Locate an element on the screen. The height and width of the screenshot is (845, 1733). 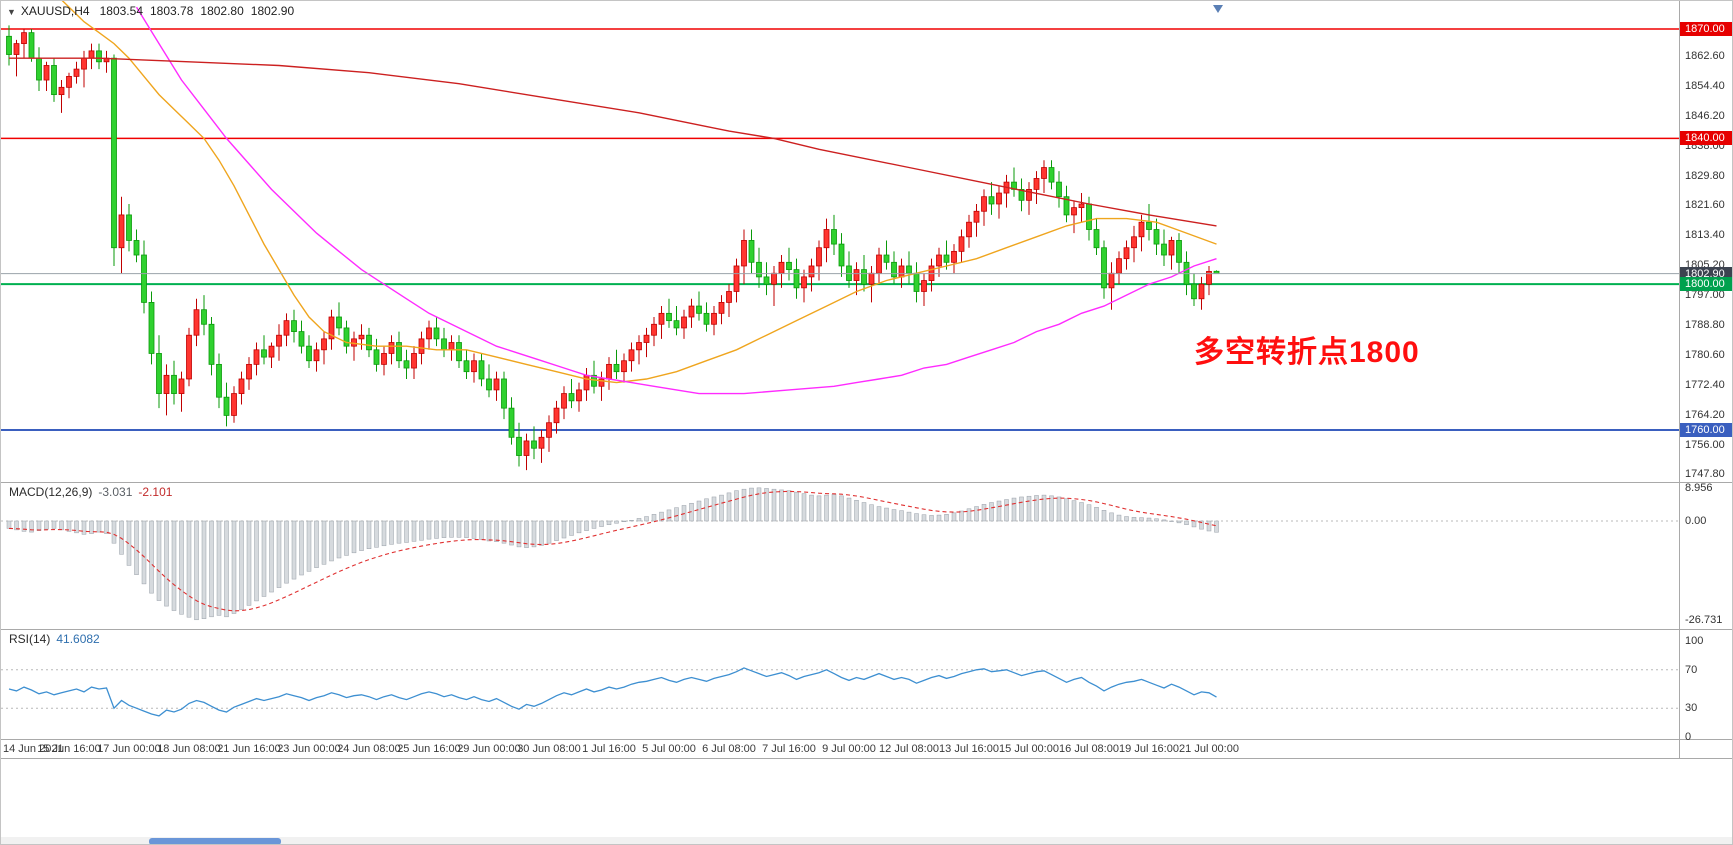
horizontal-scrollbar is located at coordinates (866, 840).